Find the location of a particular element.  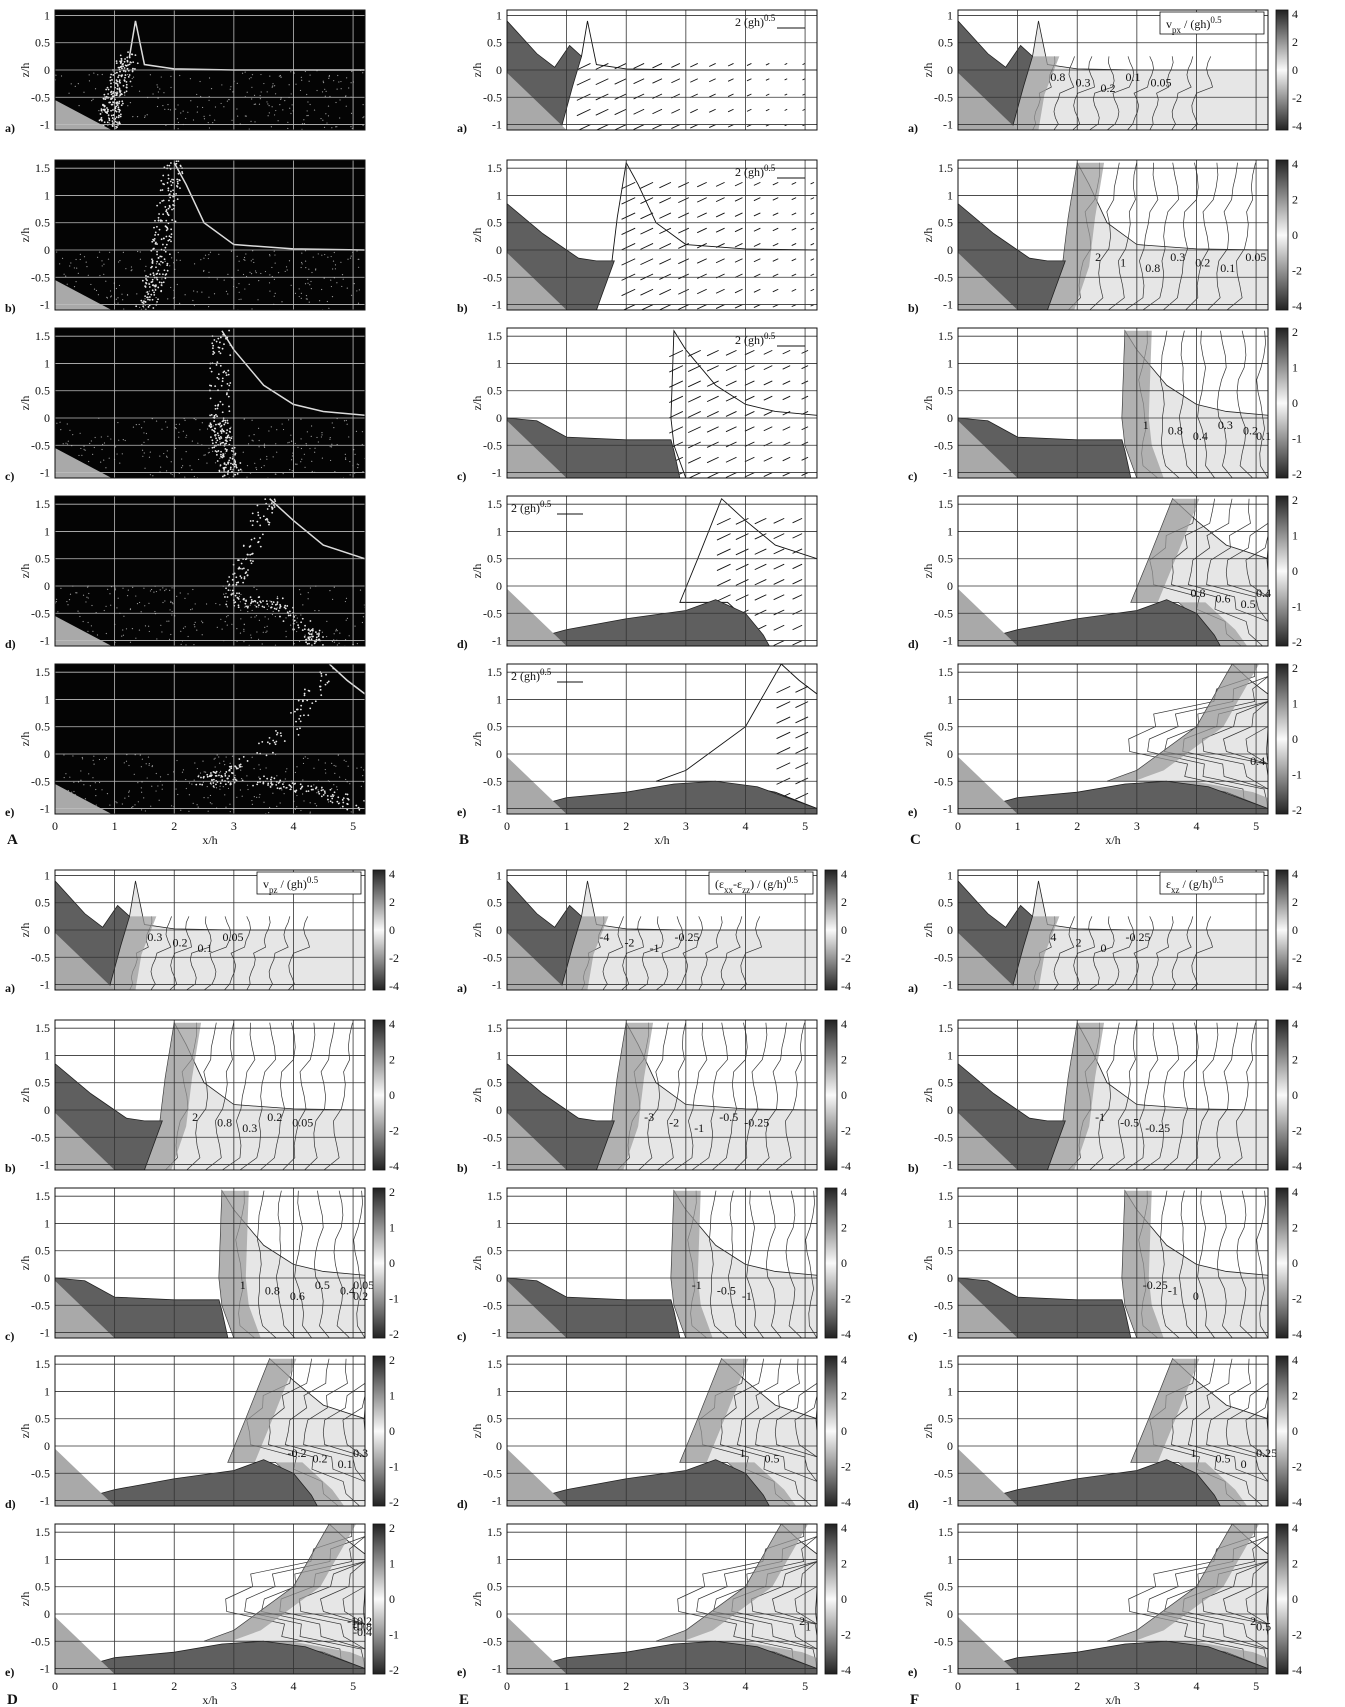

x-tick-label: 1 is located at coordinates (1018, 1686).